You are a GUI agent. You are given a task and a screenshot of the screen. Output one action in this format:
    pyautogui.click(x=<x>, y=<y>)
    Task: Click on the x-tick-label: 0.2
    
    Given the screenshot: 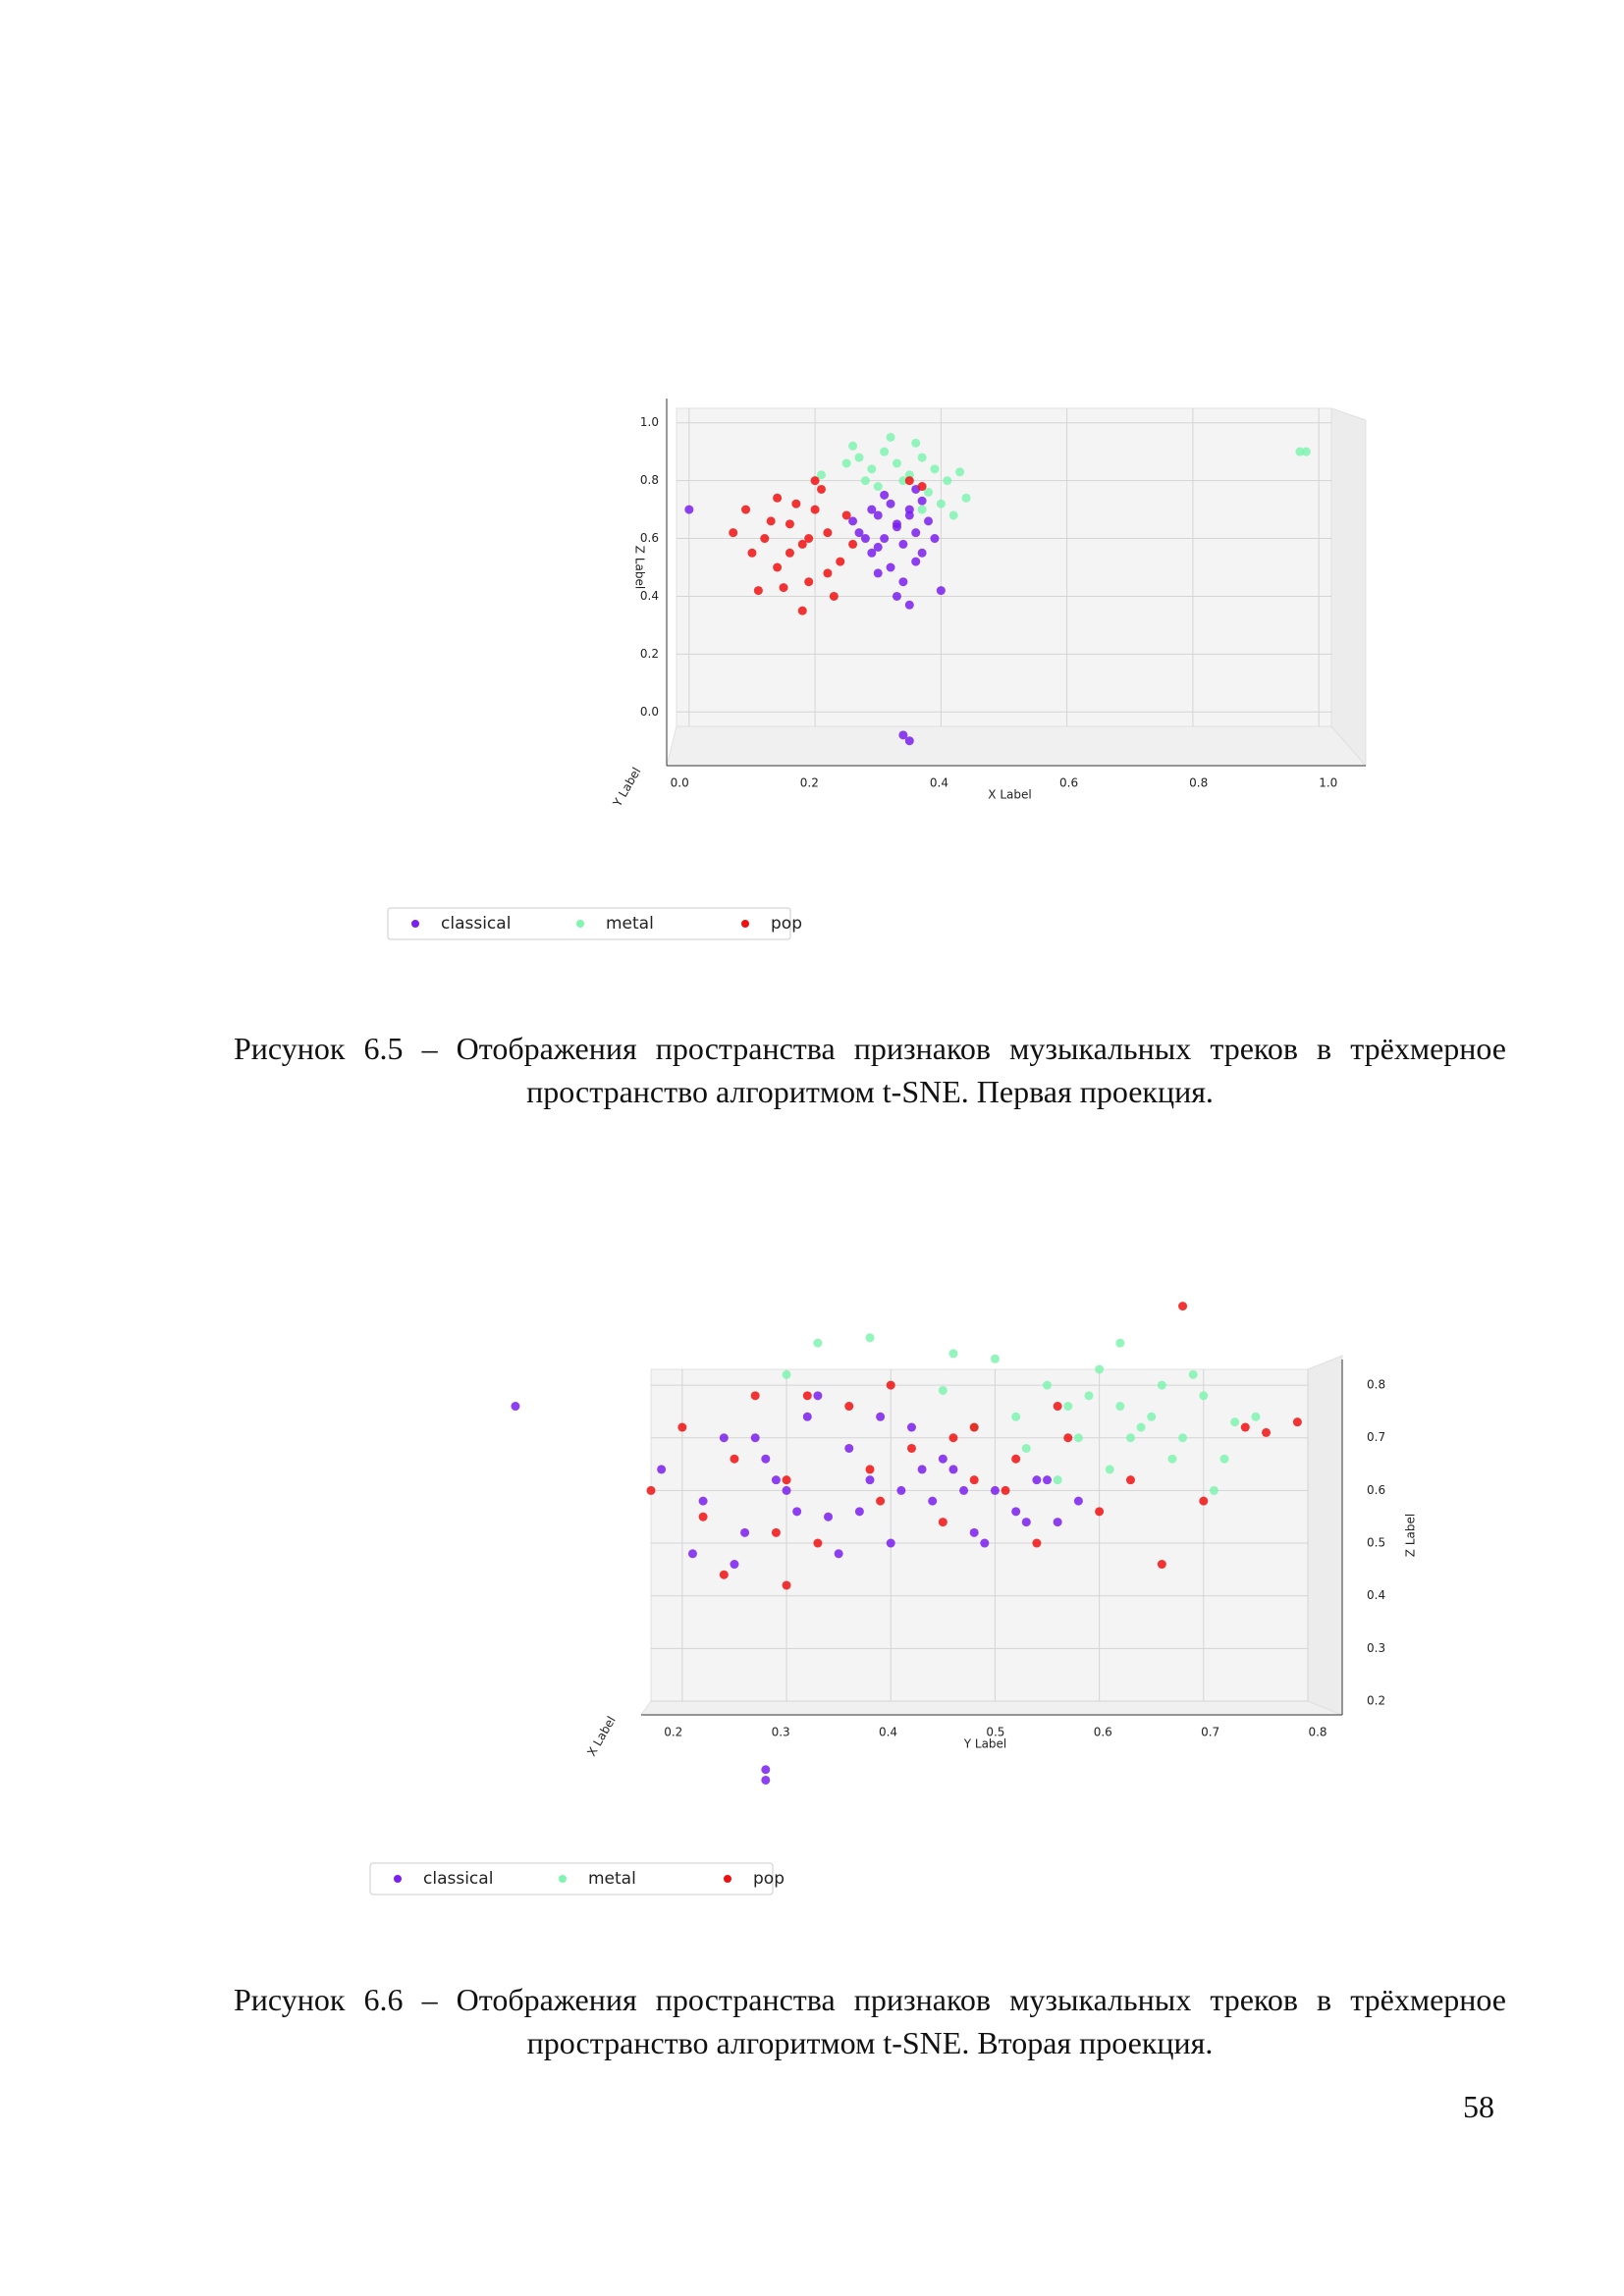 What is the action you would take?
    pyautogui.click(x=673, y=1732)
    